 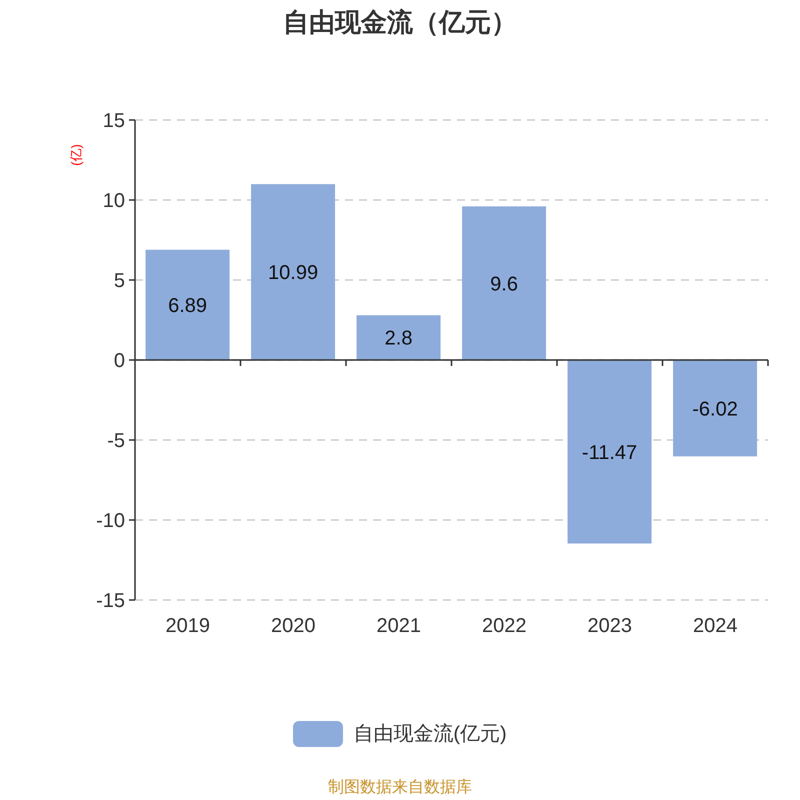 What do you see at coordinates (715, 626) in the screenshot?
I see `x-tick-label: 2024` at bounding box center [715, 626].